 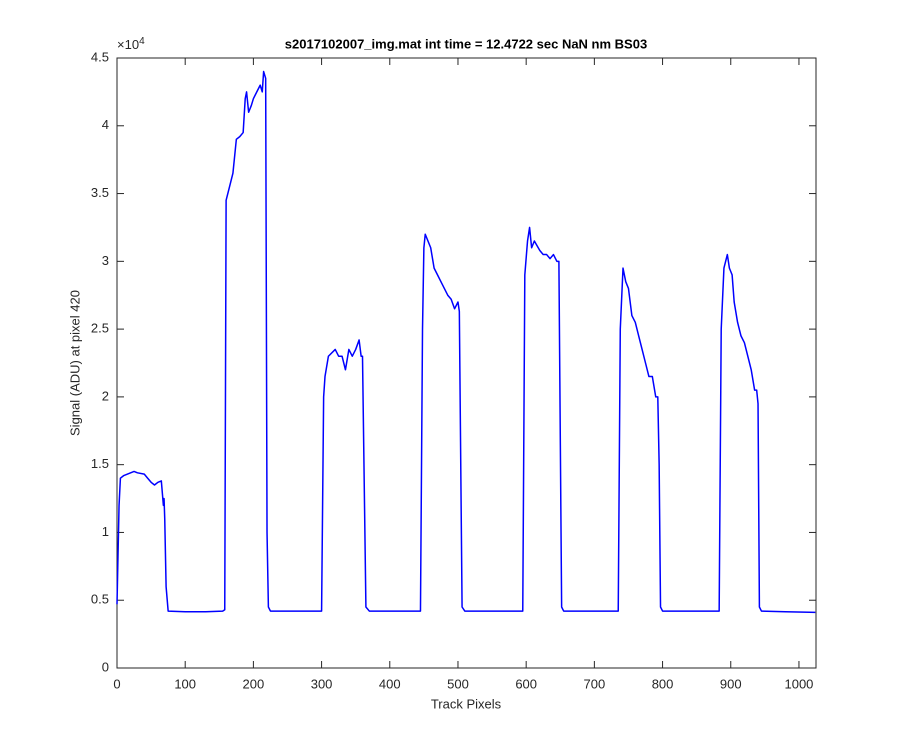 I want to click on y-tick-label: 3, so click(x=105, y=260).